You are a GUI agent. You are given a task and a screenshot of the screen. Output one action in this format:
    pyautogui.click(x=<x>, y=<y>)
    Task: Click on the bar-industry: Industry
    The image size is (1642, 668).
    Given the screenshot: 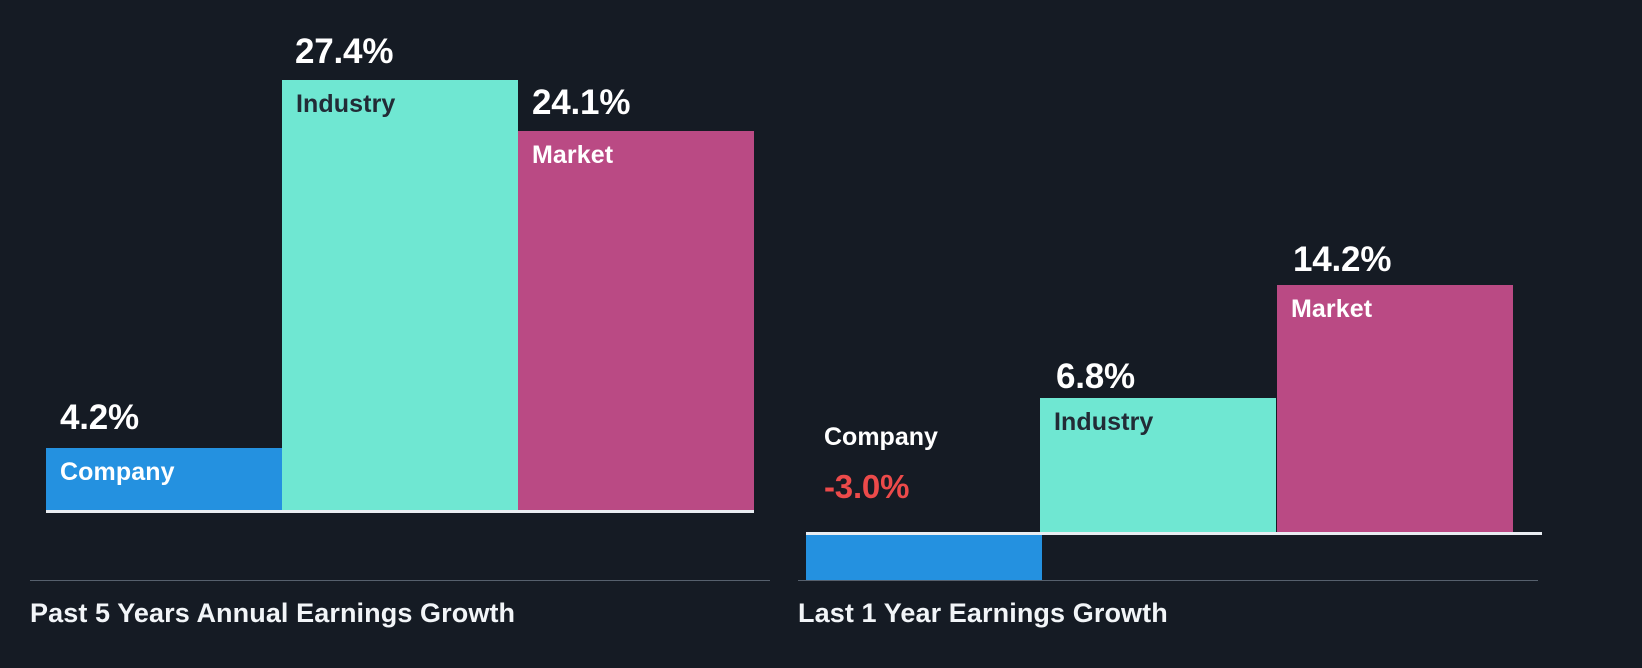 What is the action you would take?
    pyautogui.click(x=400, y=295)
    